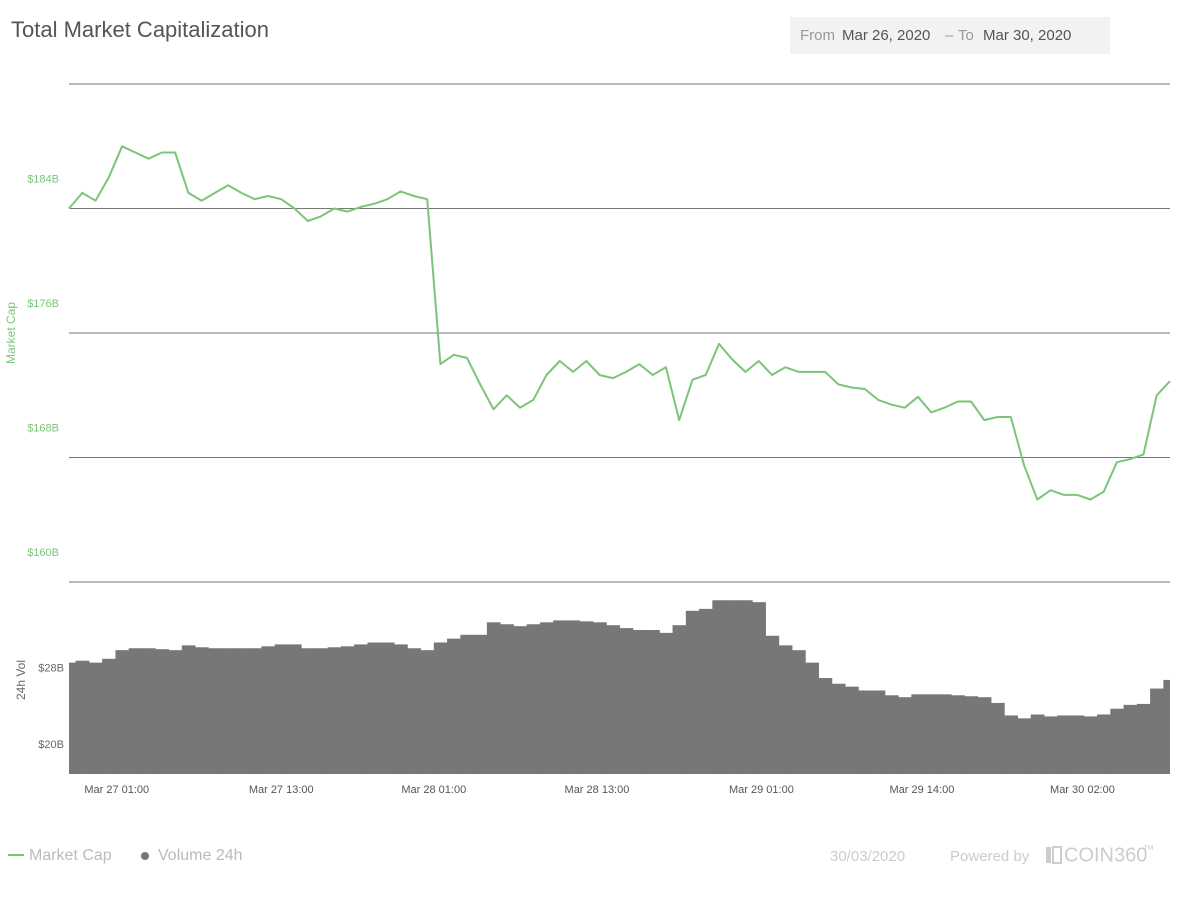 The image size is (1200, 900). What do you see at coordinates (145, 856) in the screenshot?
I see `legend-dot` at bounding box center [145, 856].